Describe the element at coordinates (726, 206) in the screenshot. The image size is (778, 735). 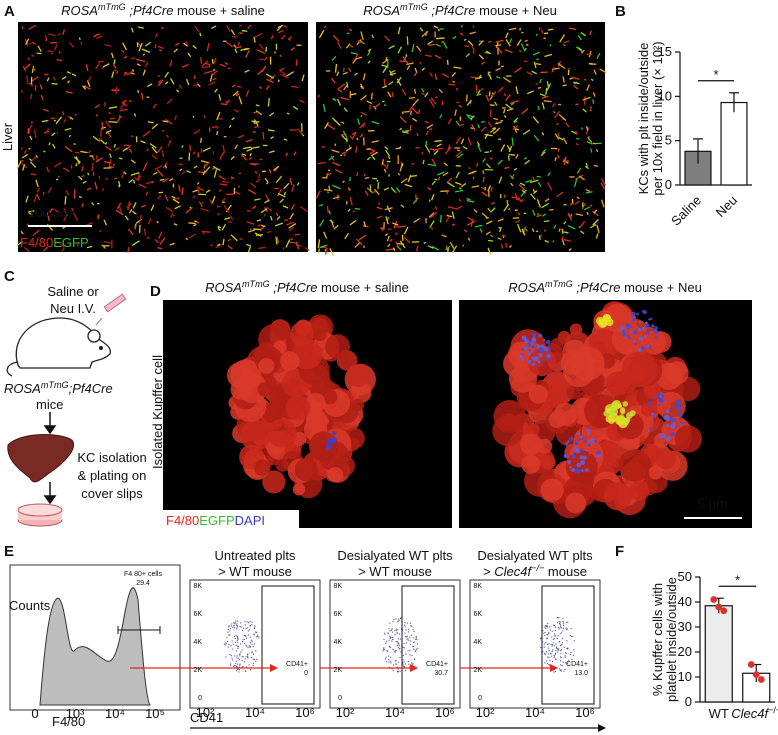
I see `x-tick-label: Neu` at that location.